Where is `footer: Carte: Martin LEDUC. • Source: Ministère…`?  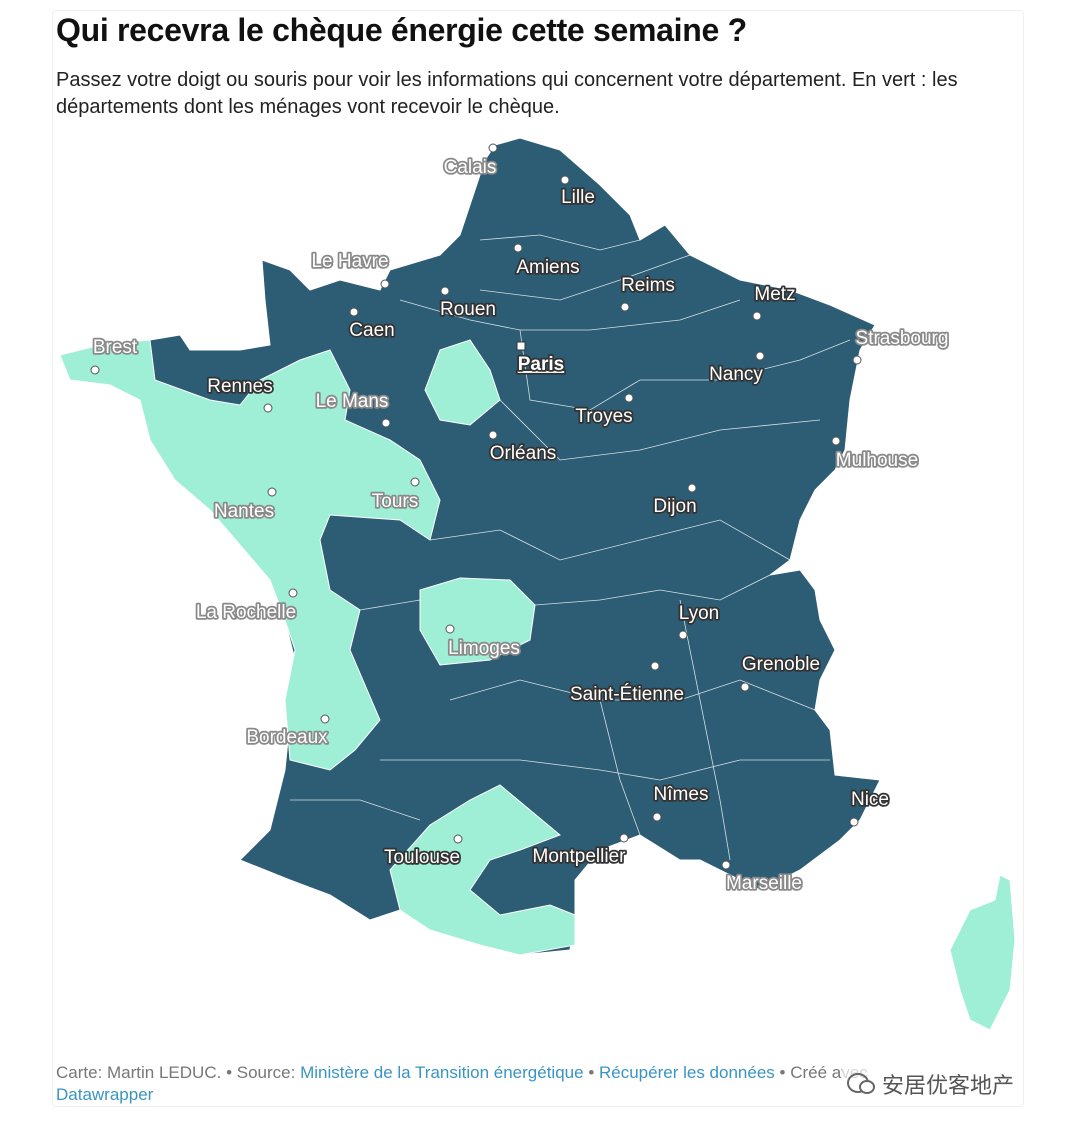 footer: Carte: Martin LEDUC. • Source: Ministère… is located at coordinates (506, 1084).